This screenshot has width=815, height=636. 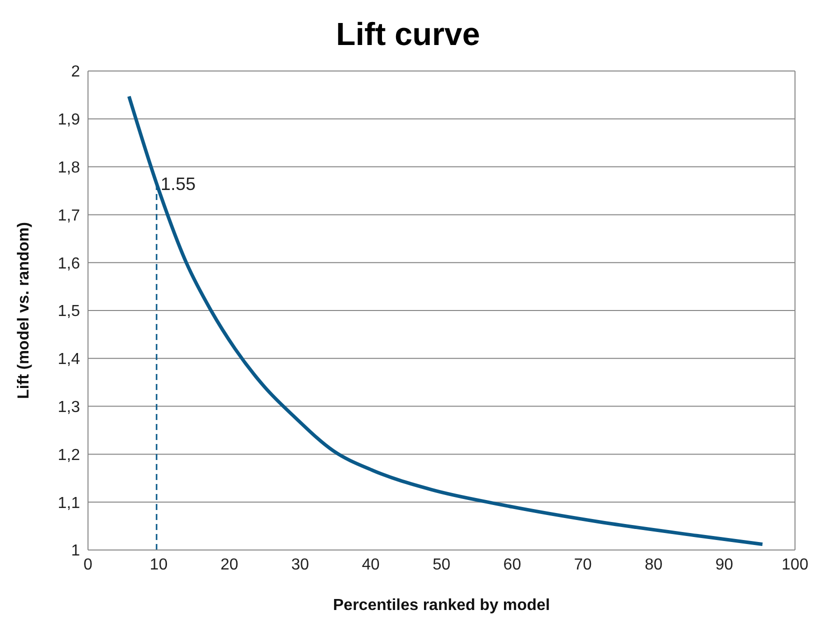 I want to click on y-tick-label: 1, so click(x=75, y=551).